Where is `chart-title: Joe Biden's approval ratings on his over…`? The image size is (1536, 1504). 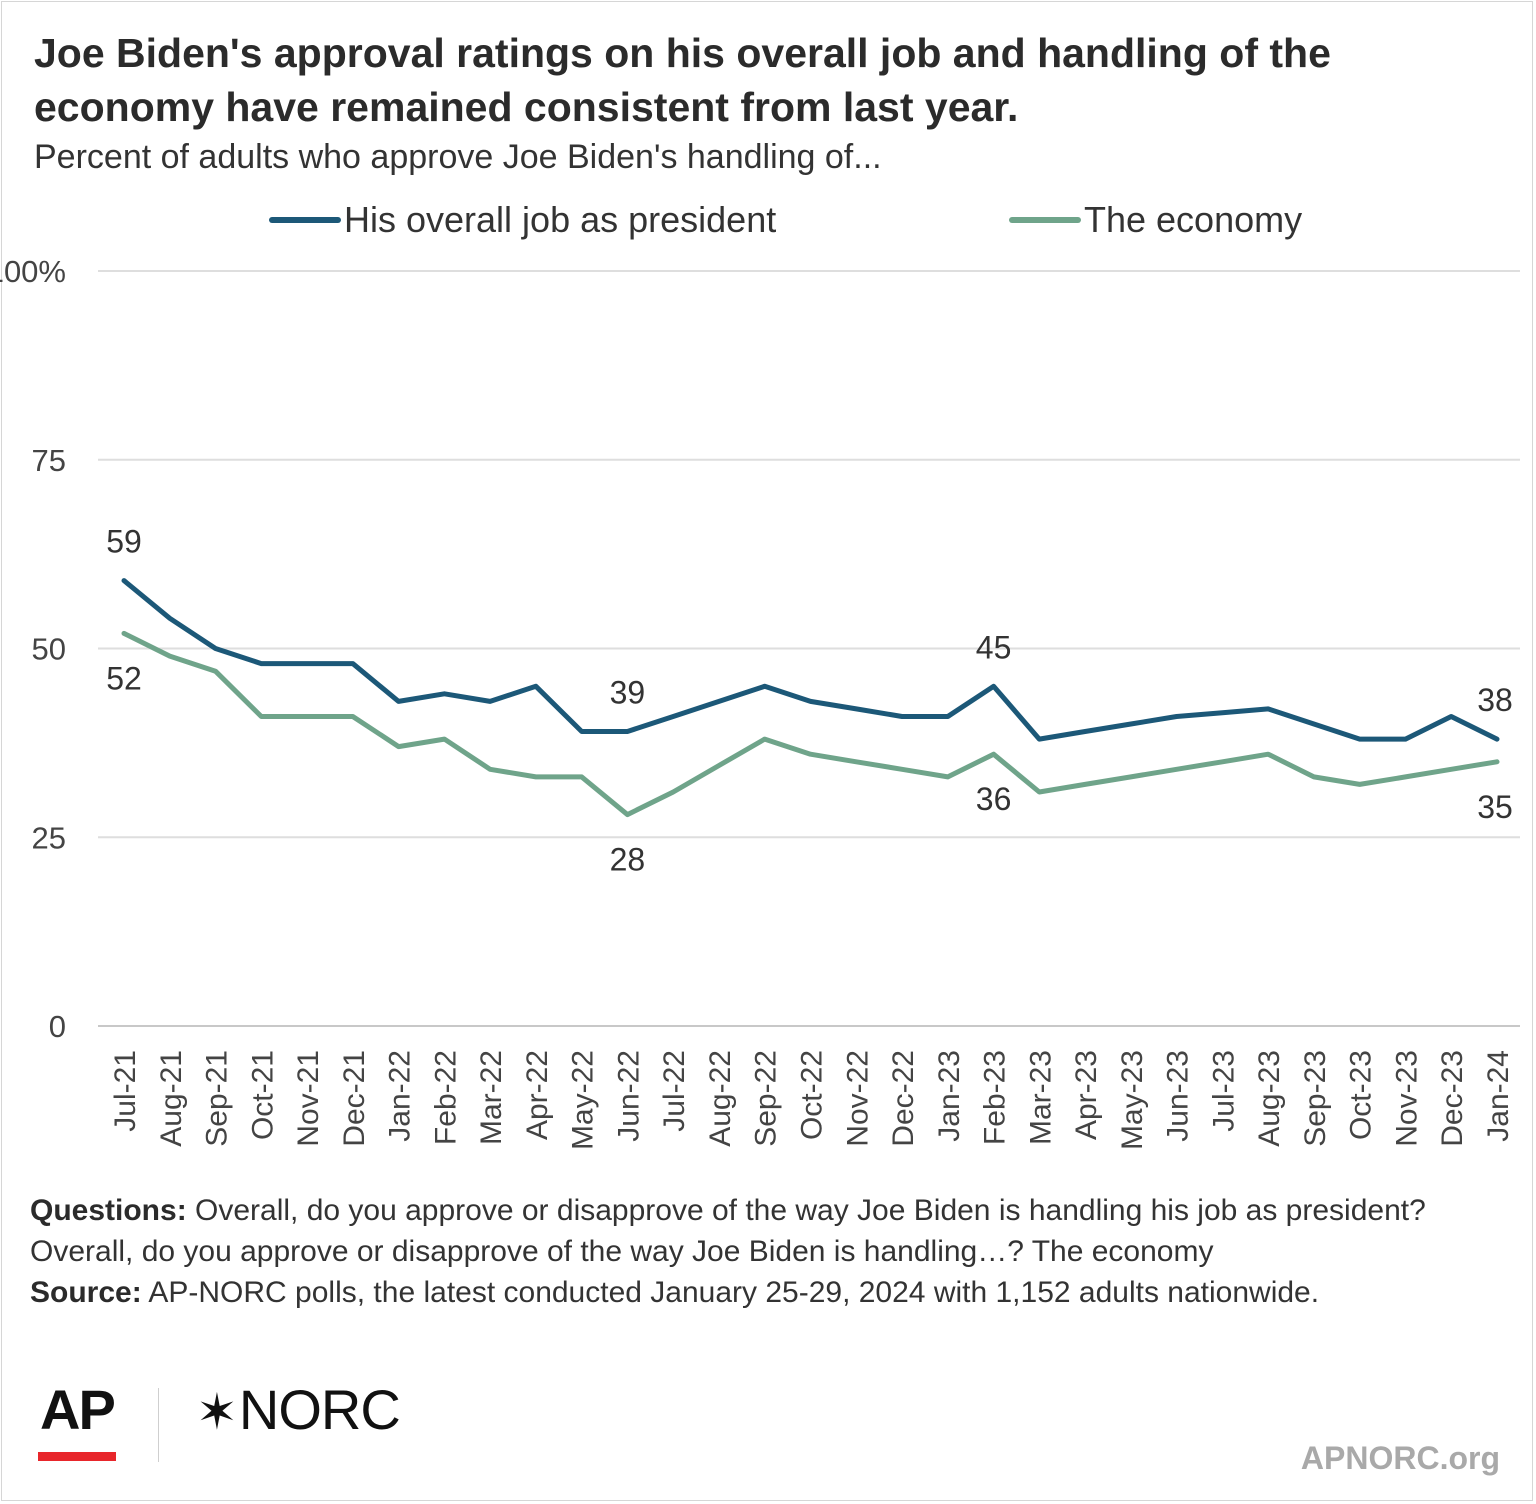 chart-title: Joe Biden's approval ratings on his over… is located at coordinates (682, 80).